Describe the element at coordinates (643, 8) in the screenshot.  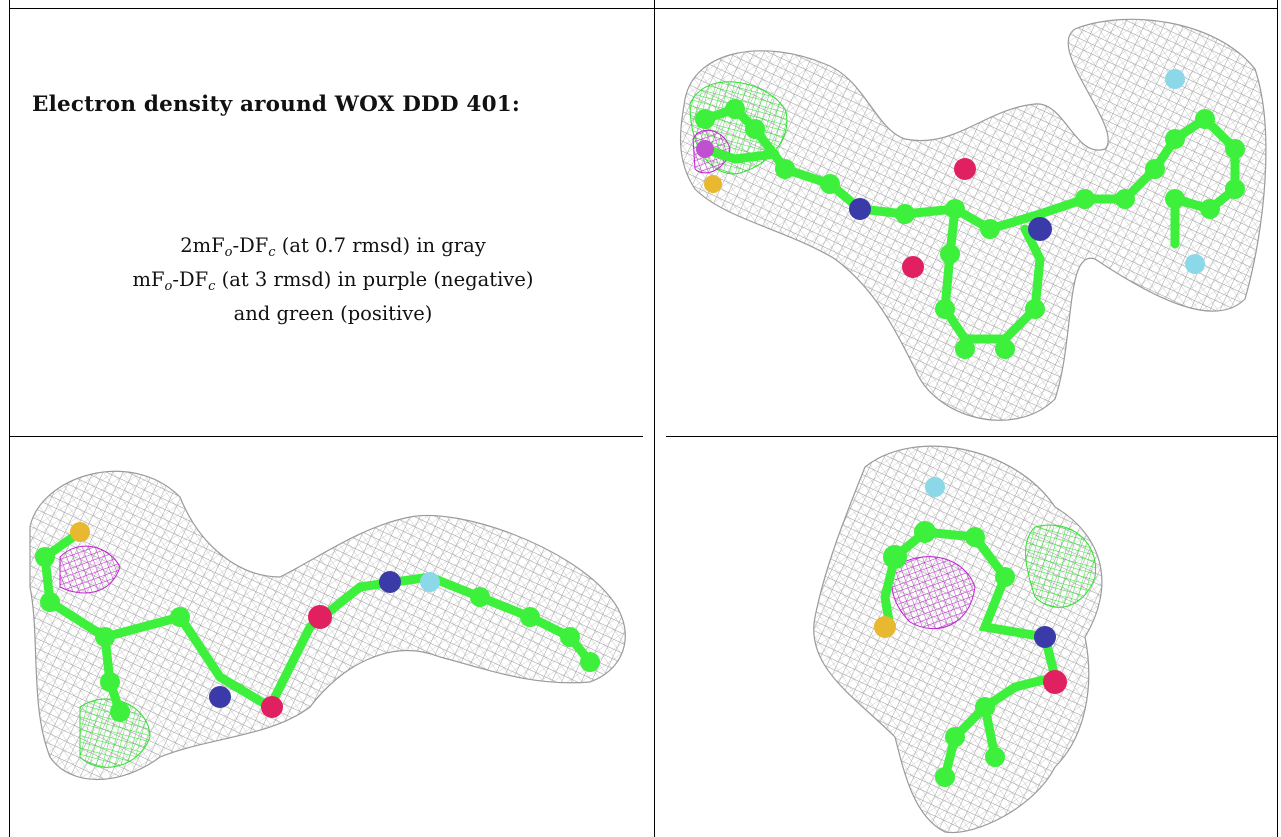
I see `table-border-top` at that location.